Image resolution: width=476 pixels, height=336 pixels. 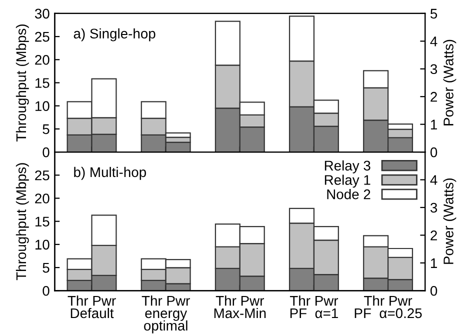 I want to click on y-tick-label: 30, so click(x=42, y=13).